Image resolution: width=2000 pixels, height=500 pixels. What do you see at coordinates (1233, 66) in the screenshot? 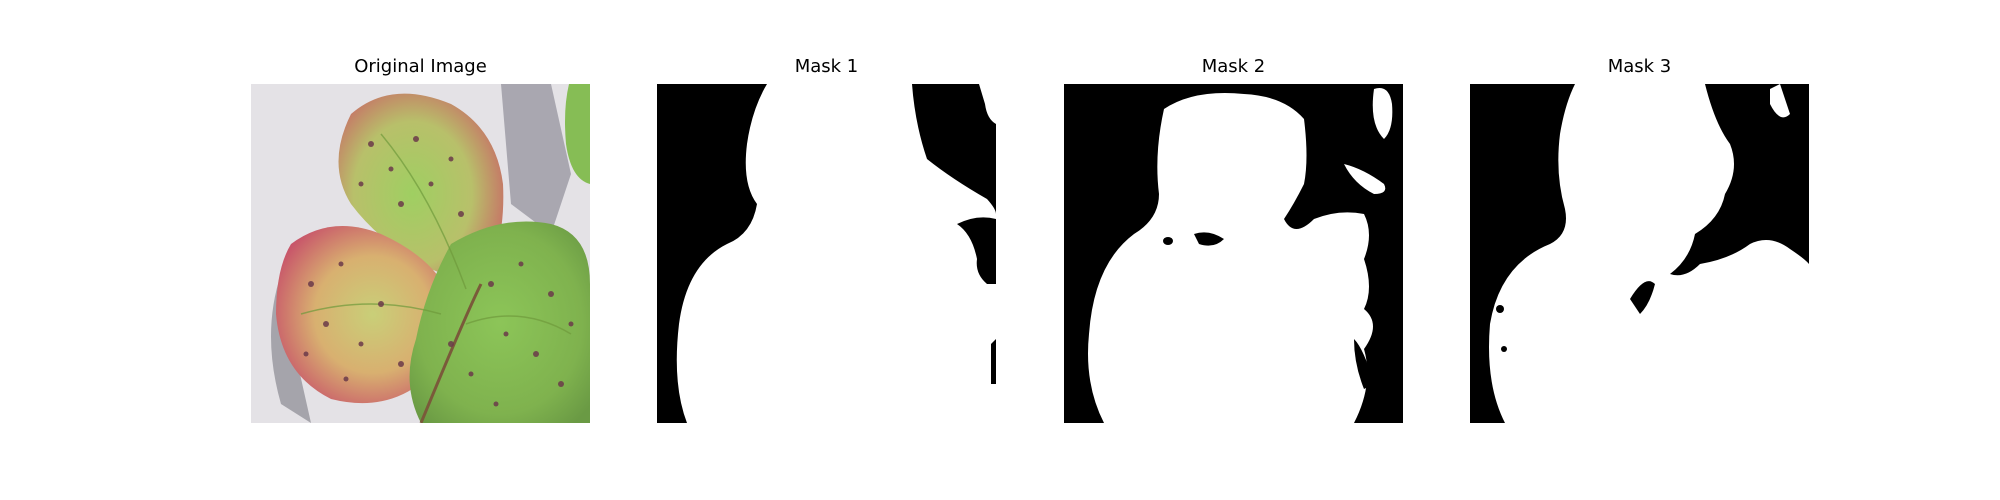
I see `panel-title: Mask 2` at bounding box center [1233, 66].